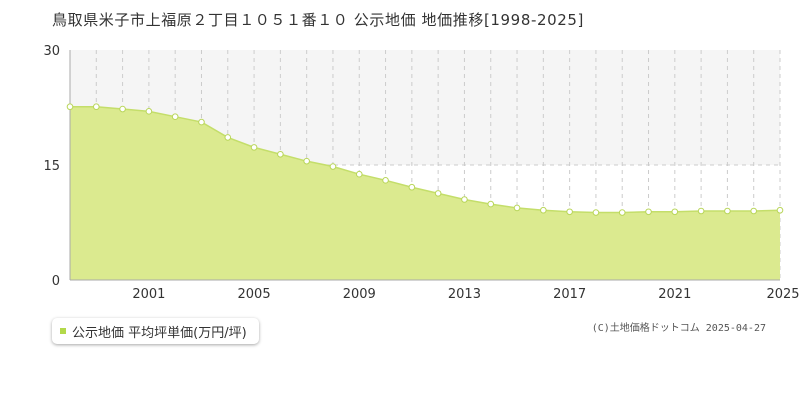  Describe the element at coordinates (569, 294) in the screenshot. I see `x-tick-label: 2017` at that location.